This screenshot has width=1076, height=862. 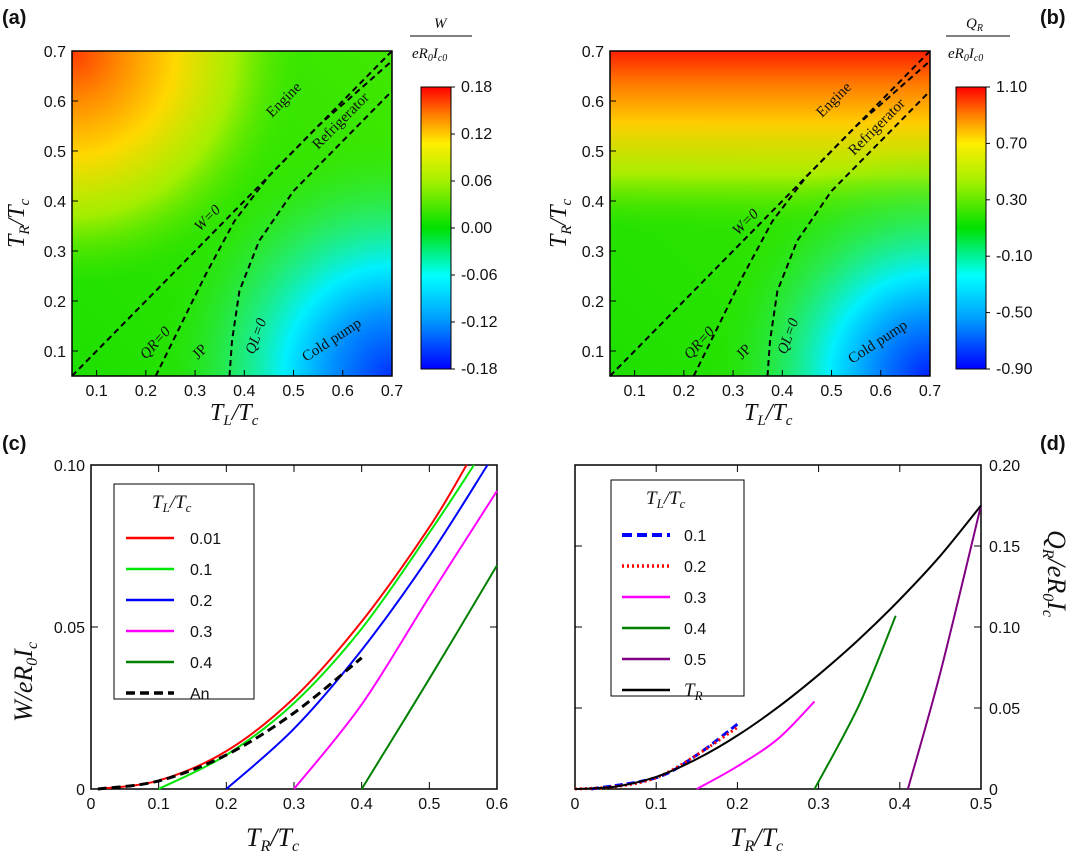 I want to click on y-ticks-a: 0.1 0.2 0.3 0.4 0.5 0.6 0.7, so click(x=61, y=202).